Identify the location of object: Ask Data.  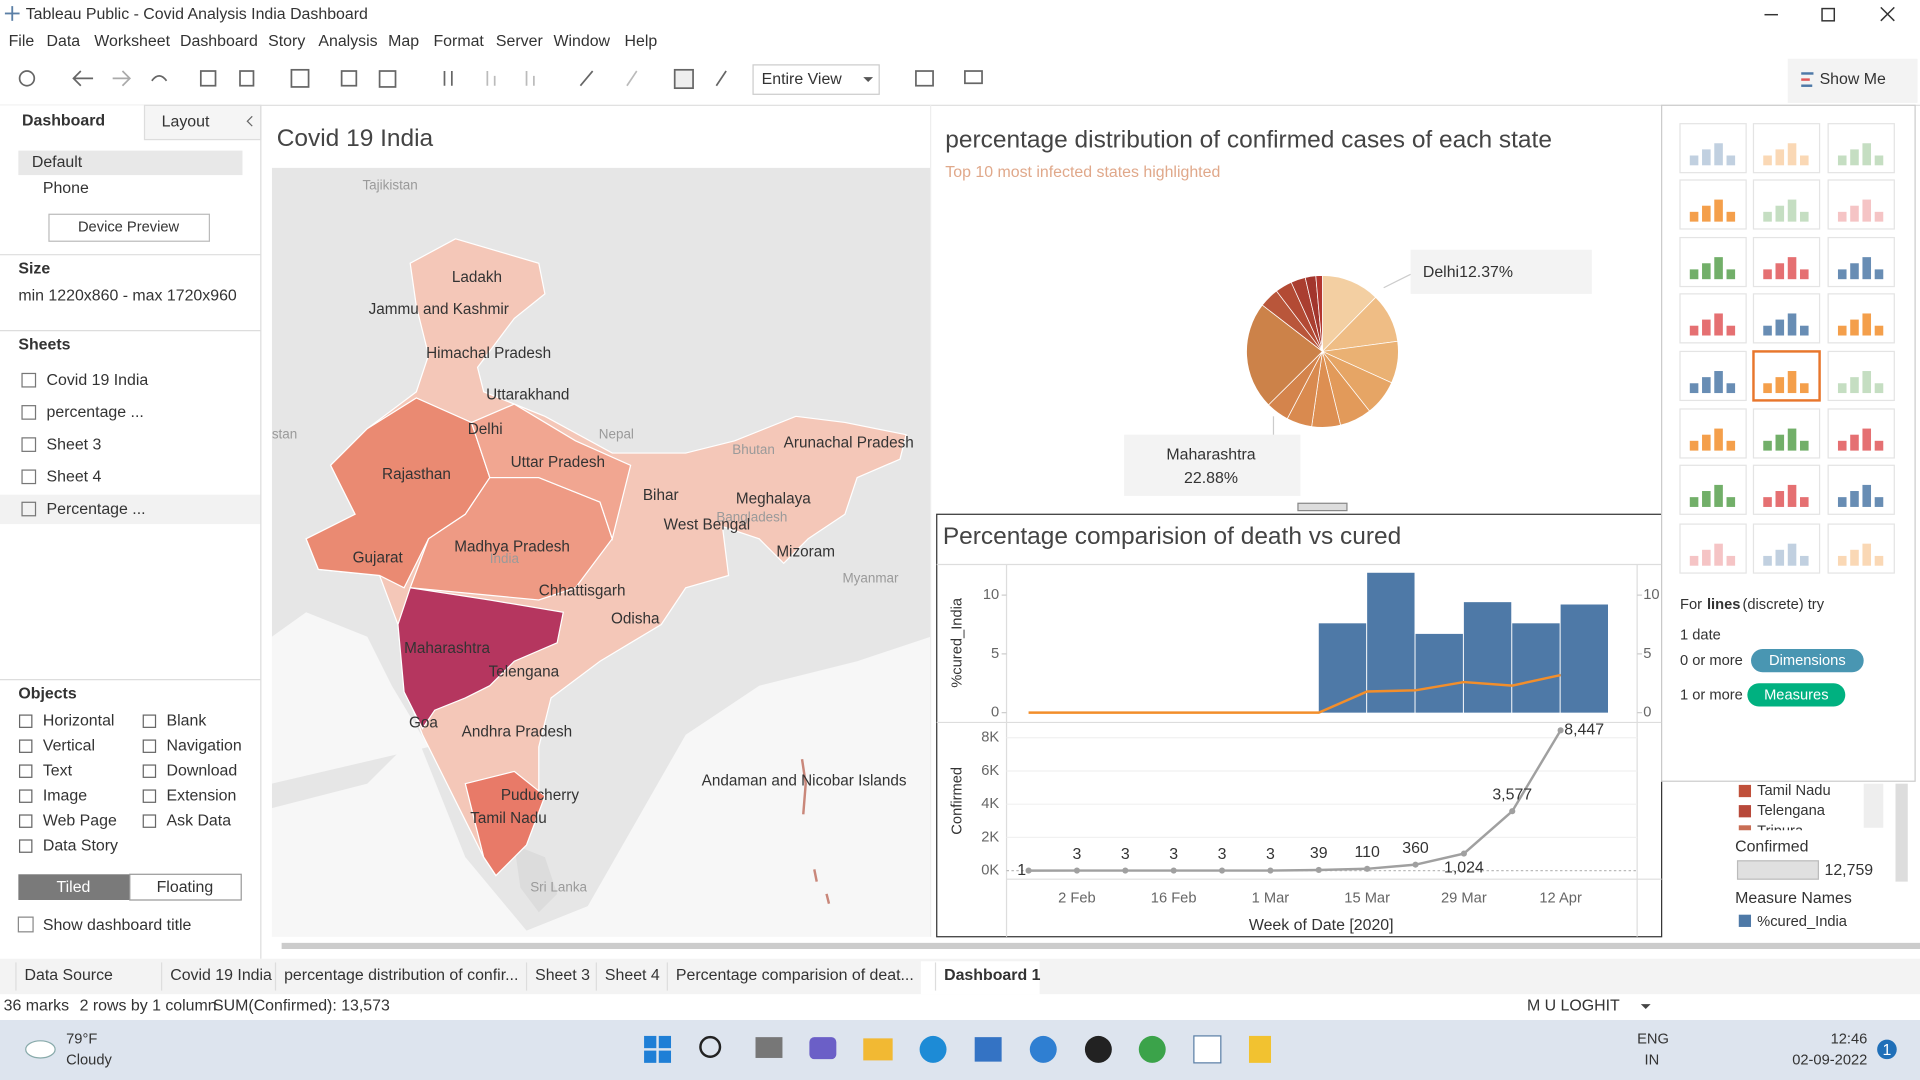
(199, 820).